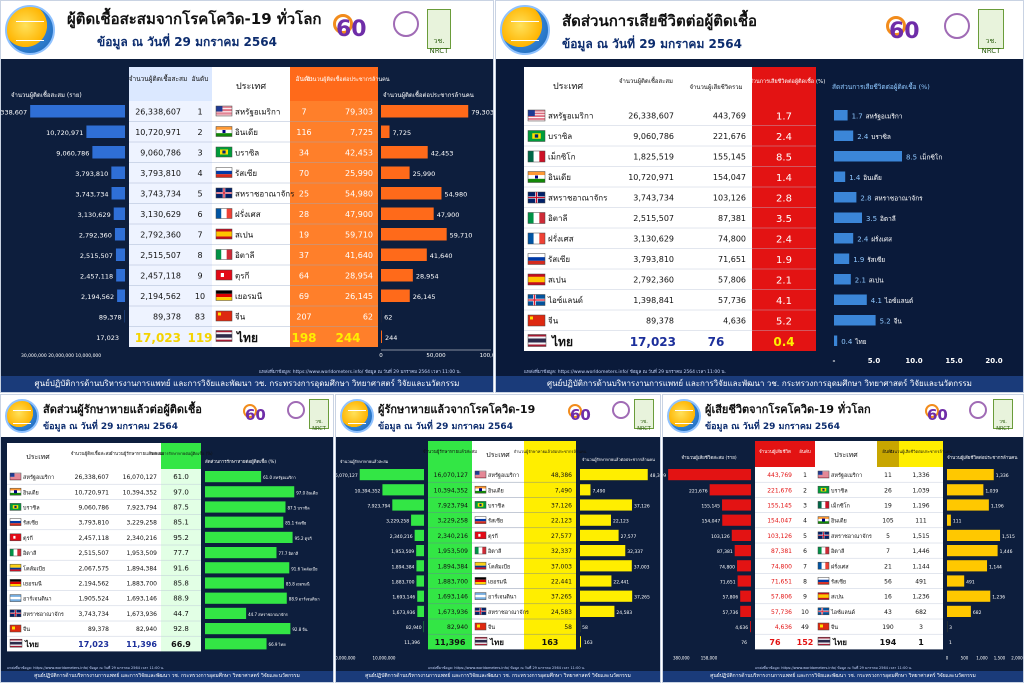  I want to click on permillion-bar-label: 41,640, so click(441, 256).